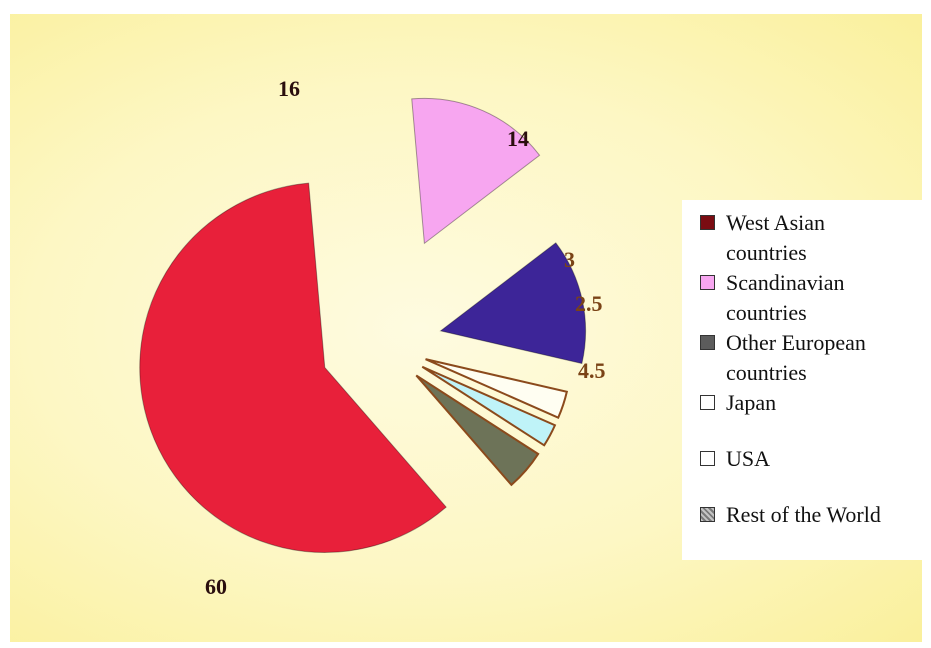  Describe the element at coordinates (796, 342) in the screenshot. I see `legend-label-other-european-1: Other European` at that location.